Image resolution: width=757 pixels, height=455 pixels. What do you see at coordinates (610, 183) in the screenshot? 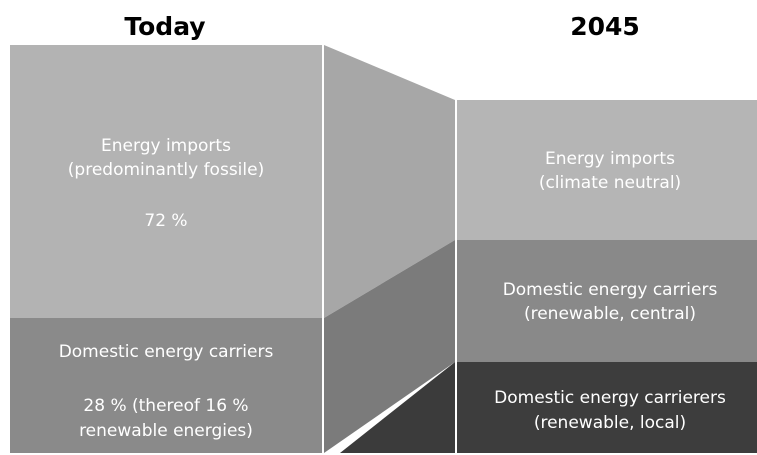
I see `block-label: (climate neutral)` at bounding box center [610, 183].